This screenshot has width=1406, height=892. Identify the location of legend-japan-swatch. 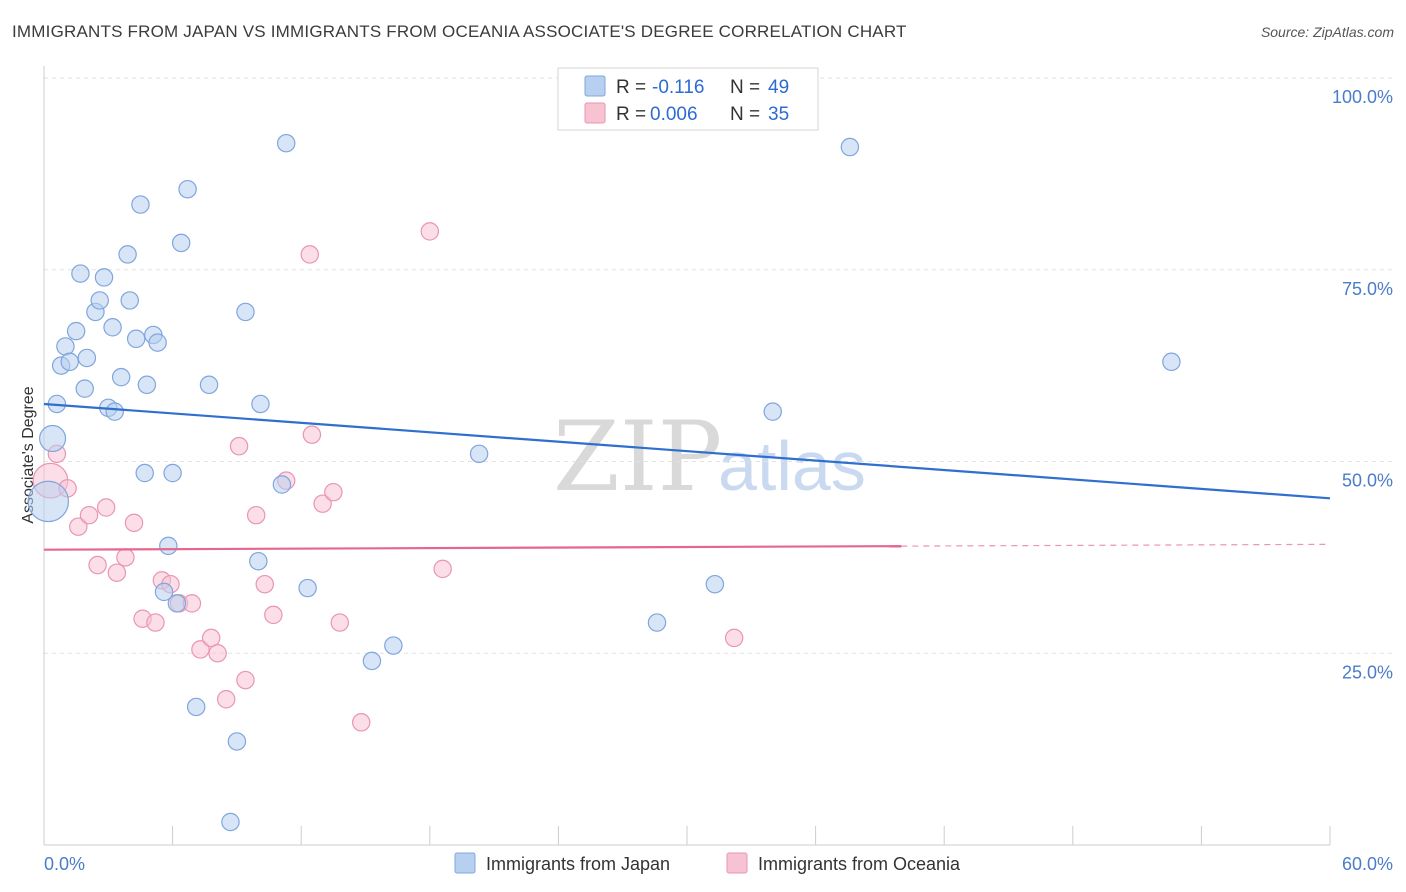
(465, 863).